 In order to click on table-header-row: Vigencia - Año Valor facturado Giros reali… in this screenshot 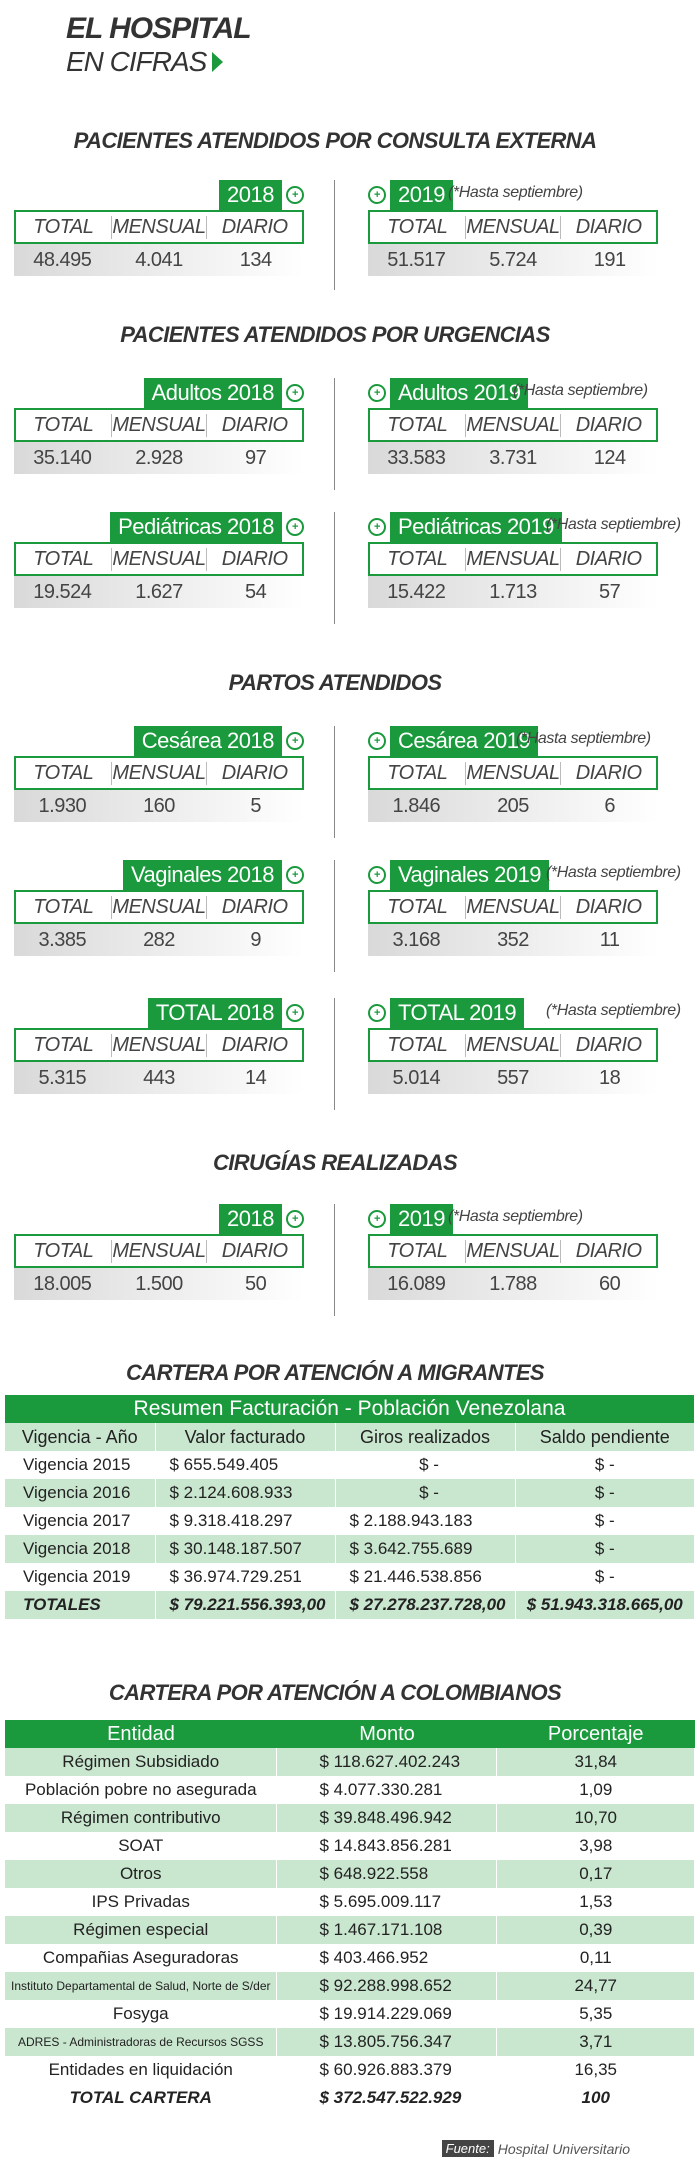, I will do `click(350, 1437)`.